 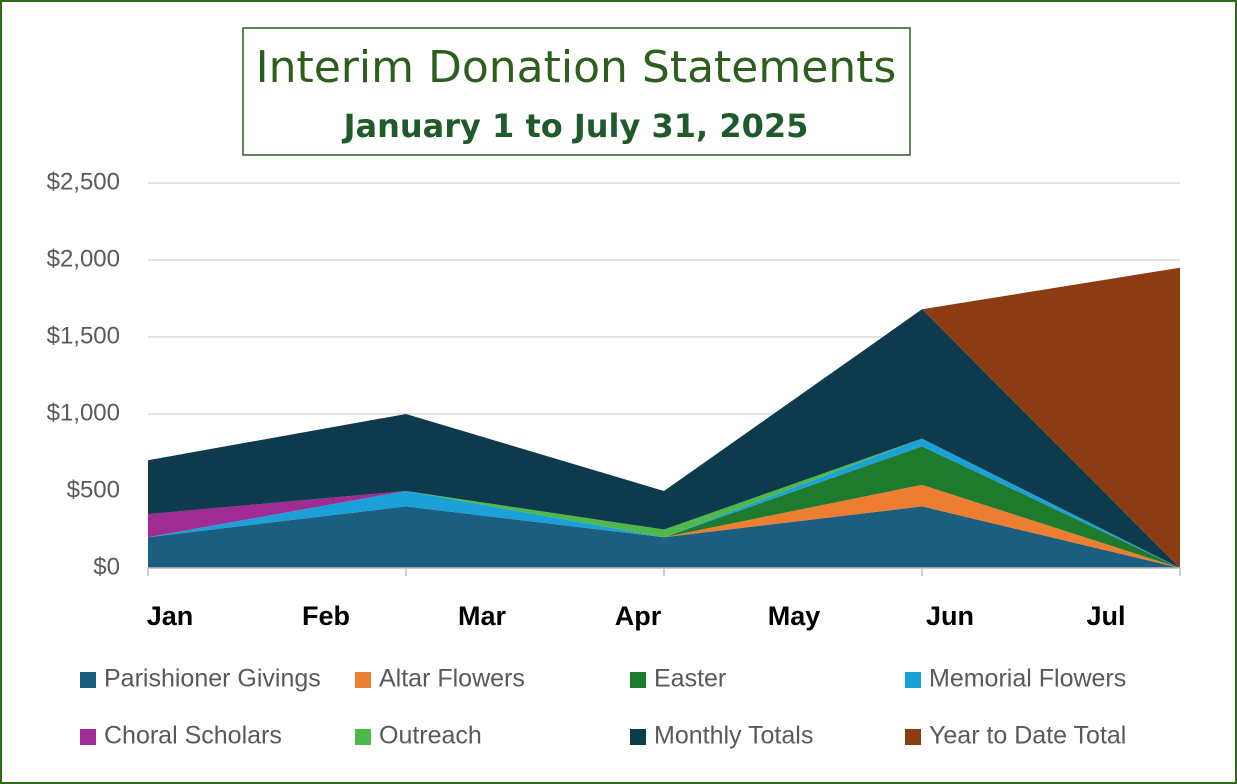 I want to click on title-box, so click(x=576, y=91).